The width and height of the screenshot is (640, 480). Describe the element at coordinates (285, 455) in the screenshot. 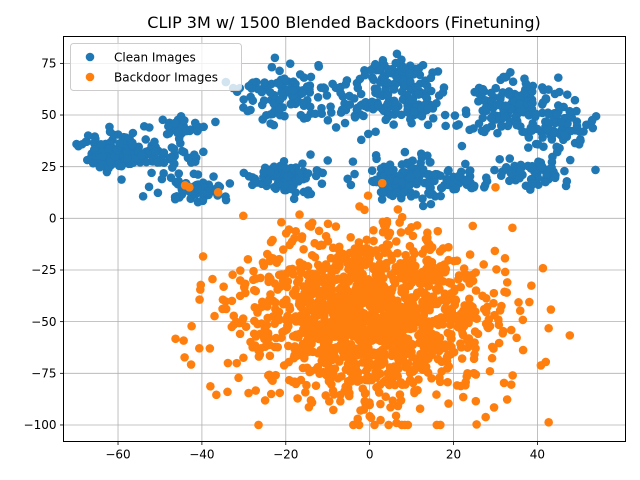

I see `x-tick-label: −20` at that location.